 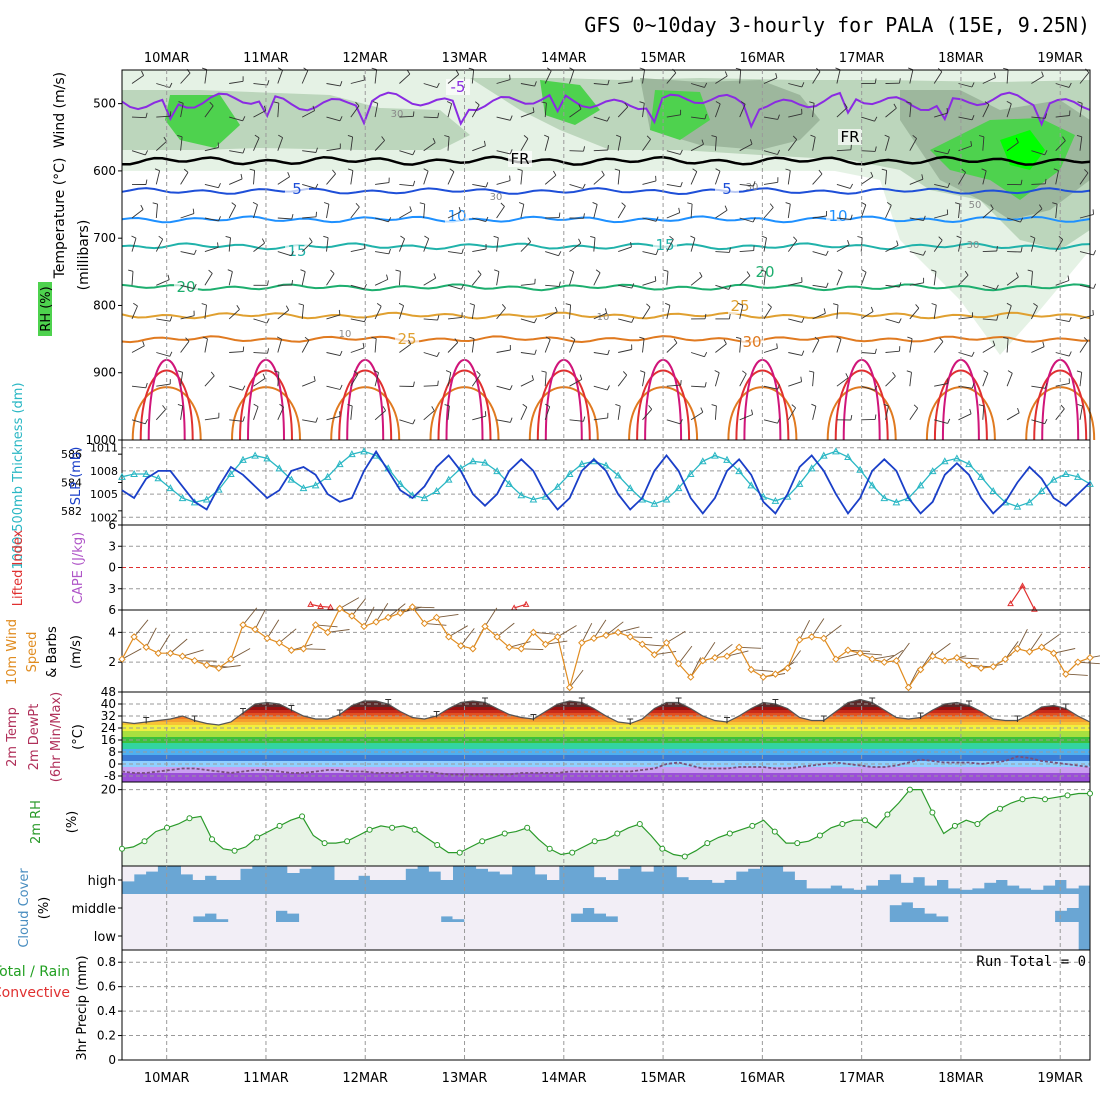 What do you see at coordinates (365, 1078) in the screenshot?
I see `bottom-date-label: 12MAR` at bounding box center [365, 1078].